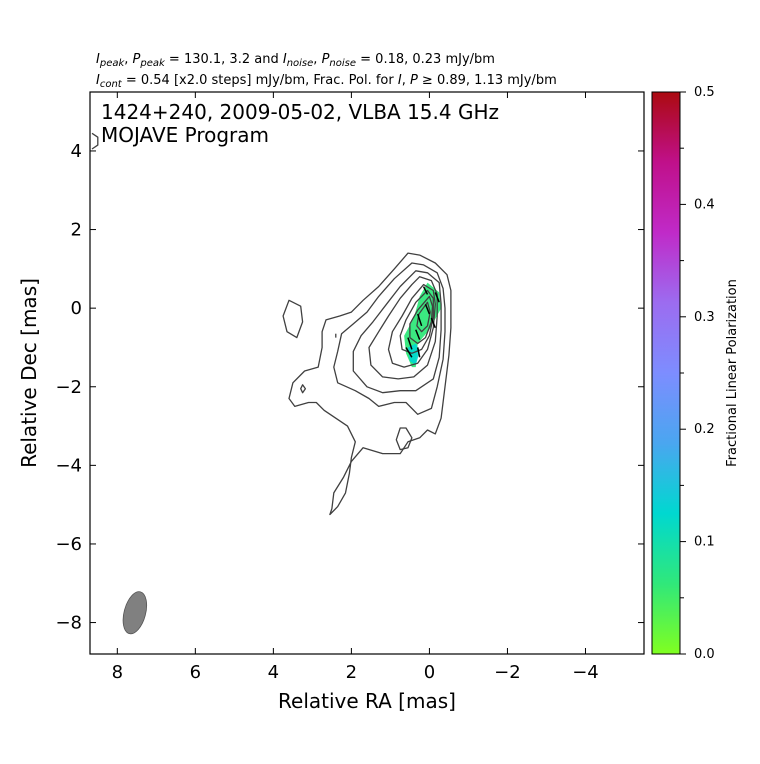 This screenshot has height=764, width=760. I want to click on beam-layer, so click(135, 613).